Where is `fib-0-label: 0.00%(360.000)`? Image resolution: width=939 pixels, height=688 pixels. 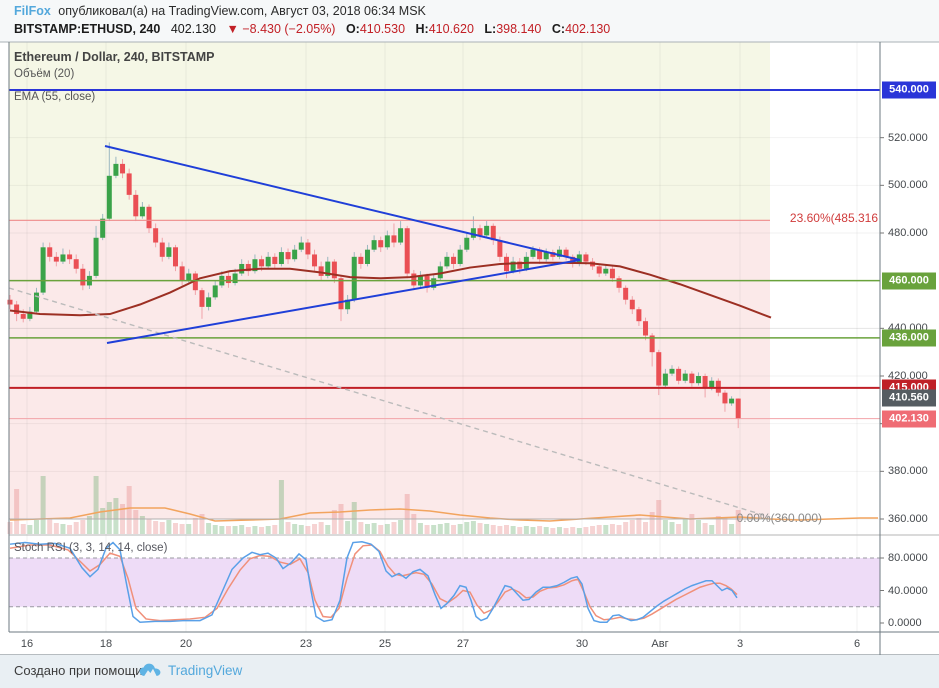
fib-0-label: 0.00%(360.000) is located at coordinates (779, 518).